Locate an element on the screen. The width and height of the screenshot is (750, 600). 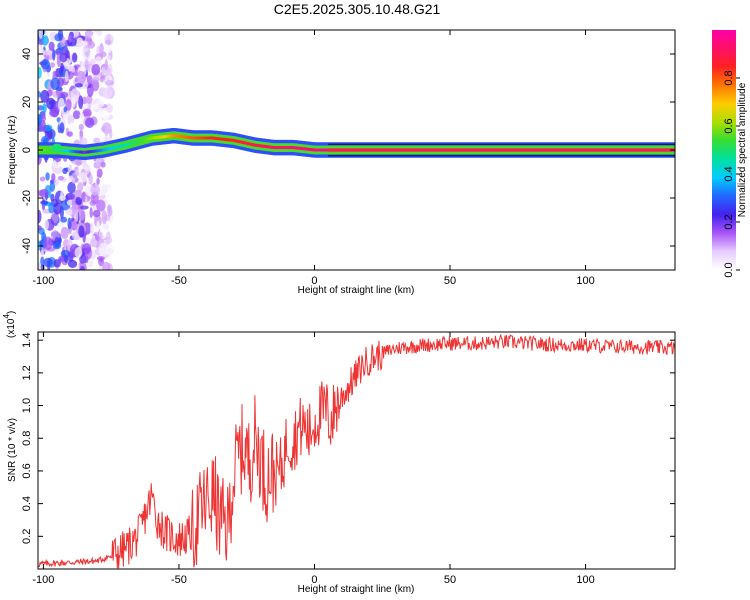
x-tick-label: 0 is located at coordinates (314, 281).